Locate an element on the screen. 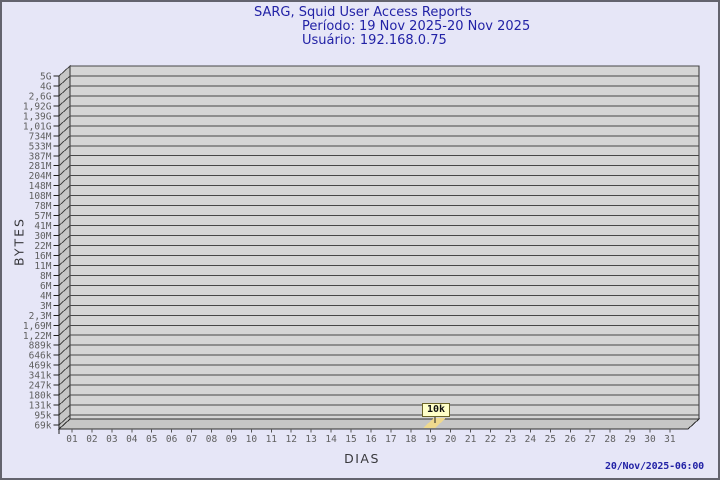  y-tick-label: 22M is located at coordinates (42, 246).